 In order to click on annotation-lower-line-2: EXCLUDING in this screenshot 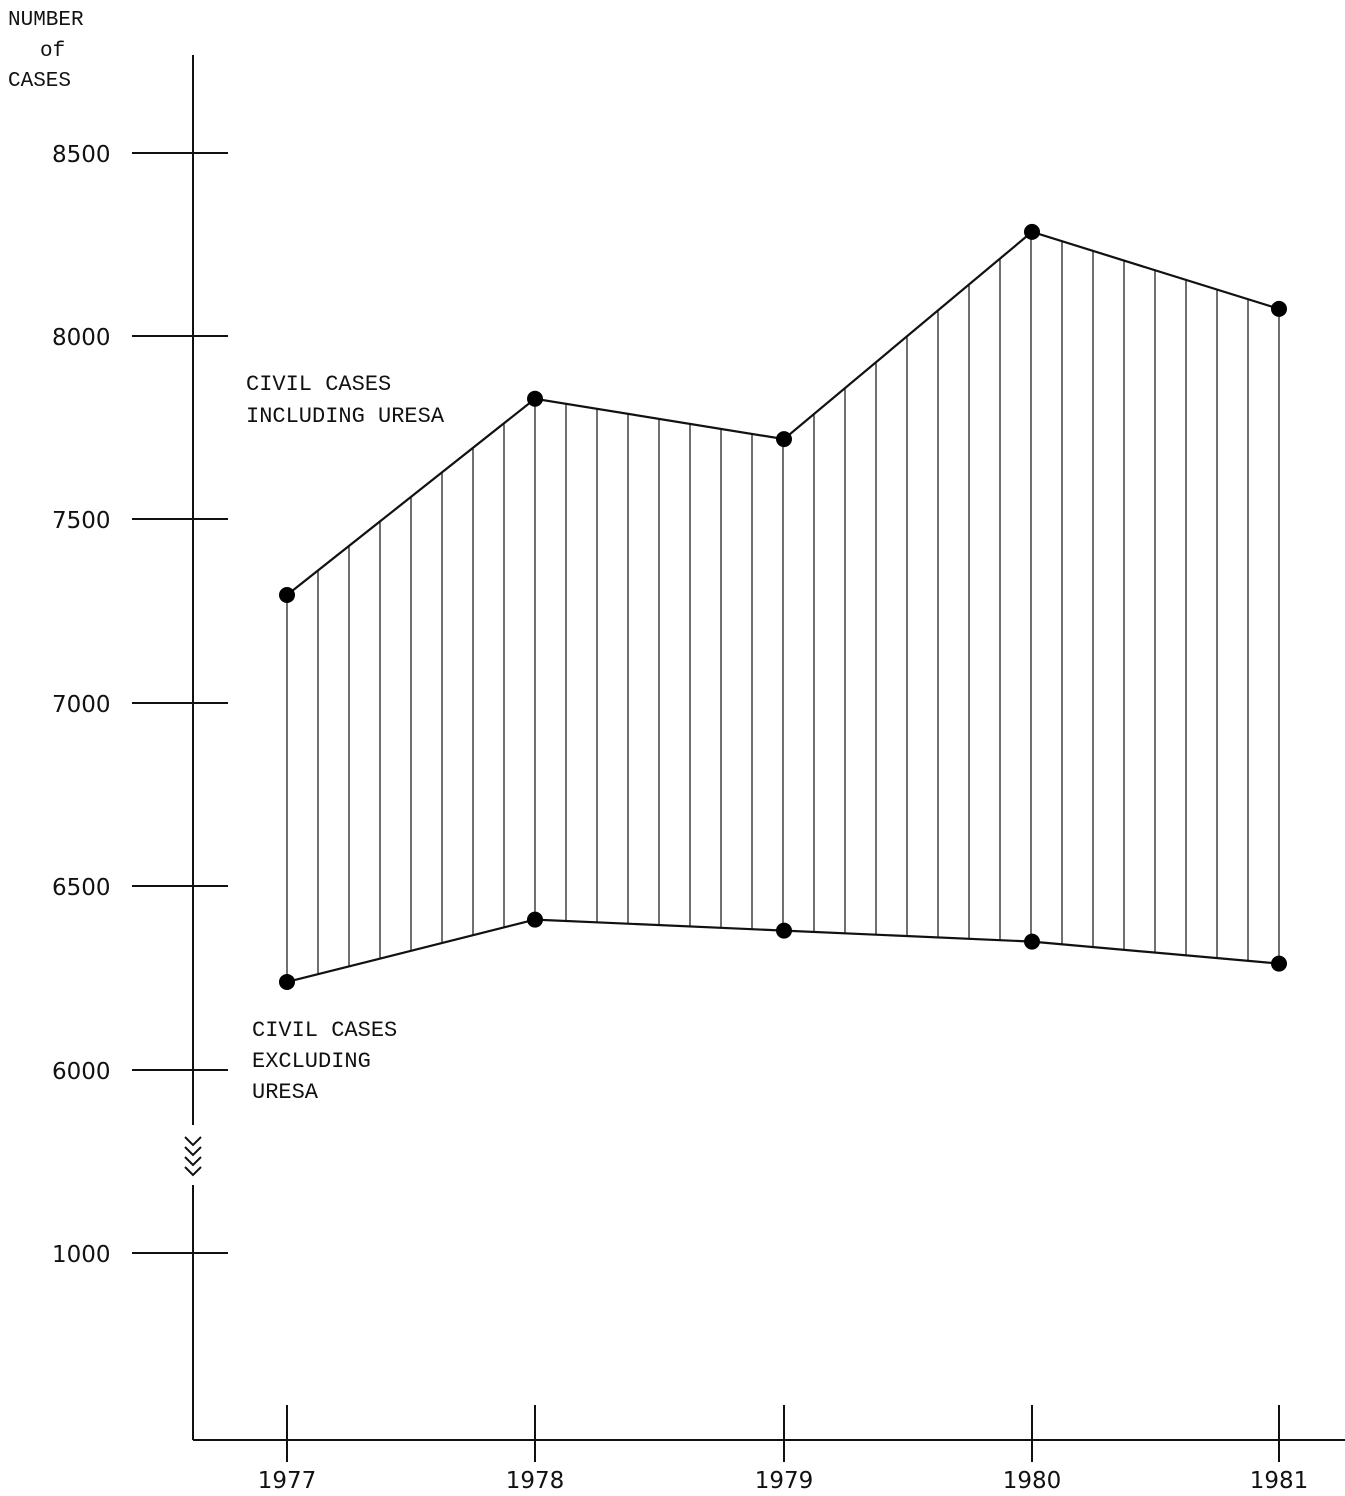, I will do `click(311, 1061)`.